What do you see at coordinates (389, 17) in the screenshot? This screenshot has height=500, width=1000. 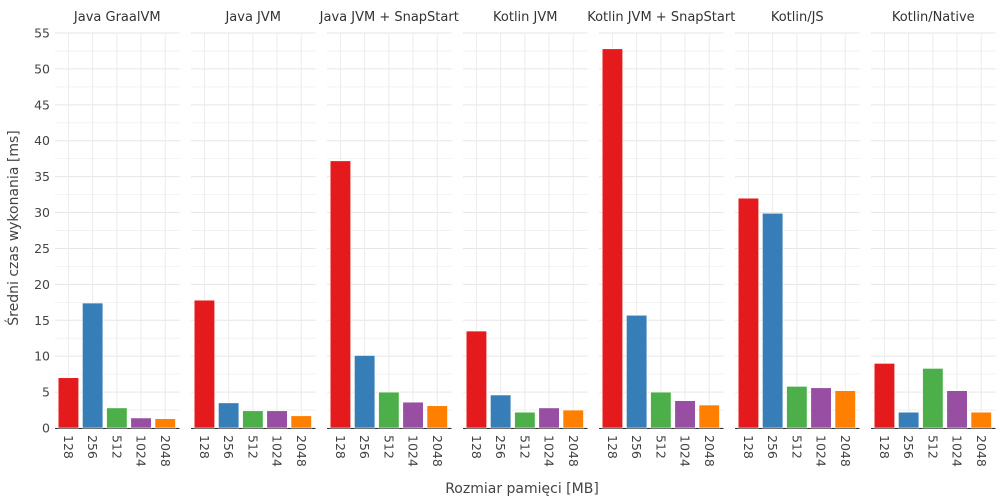 I see `panel-title: Java JVM + SnapStart` at bounding box center [389, 17].